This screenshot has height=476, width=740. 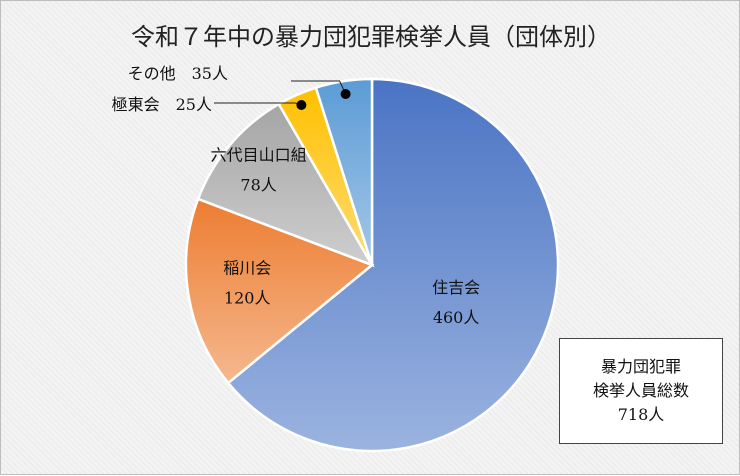 What do you see at coordinates (282, 95) in the screenshot?
I see `leader-lines` at bounding box center [282, 95].